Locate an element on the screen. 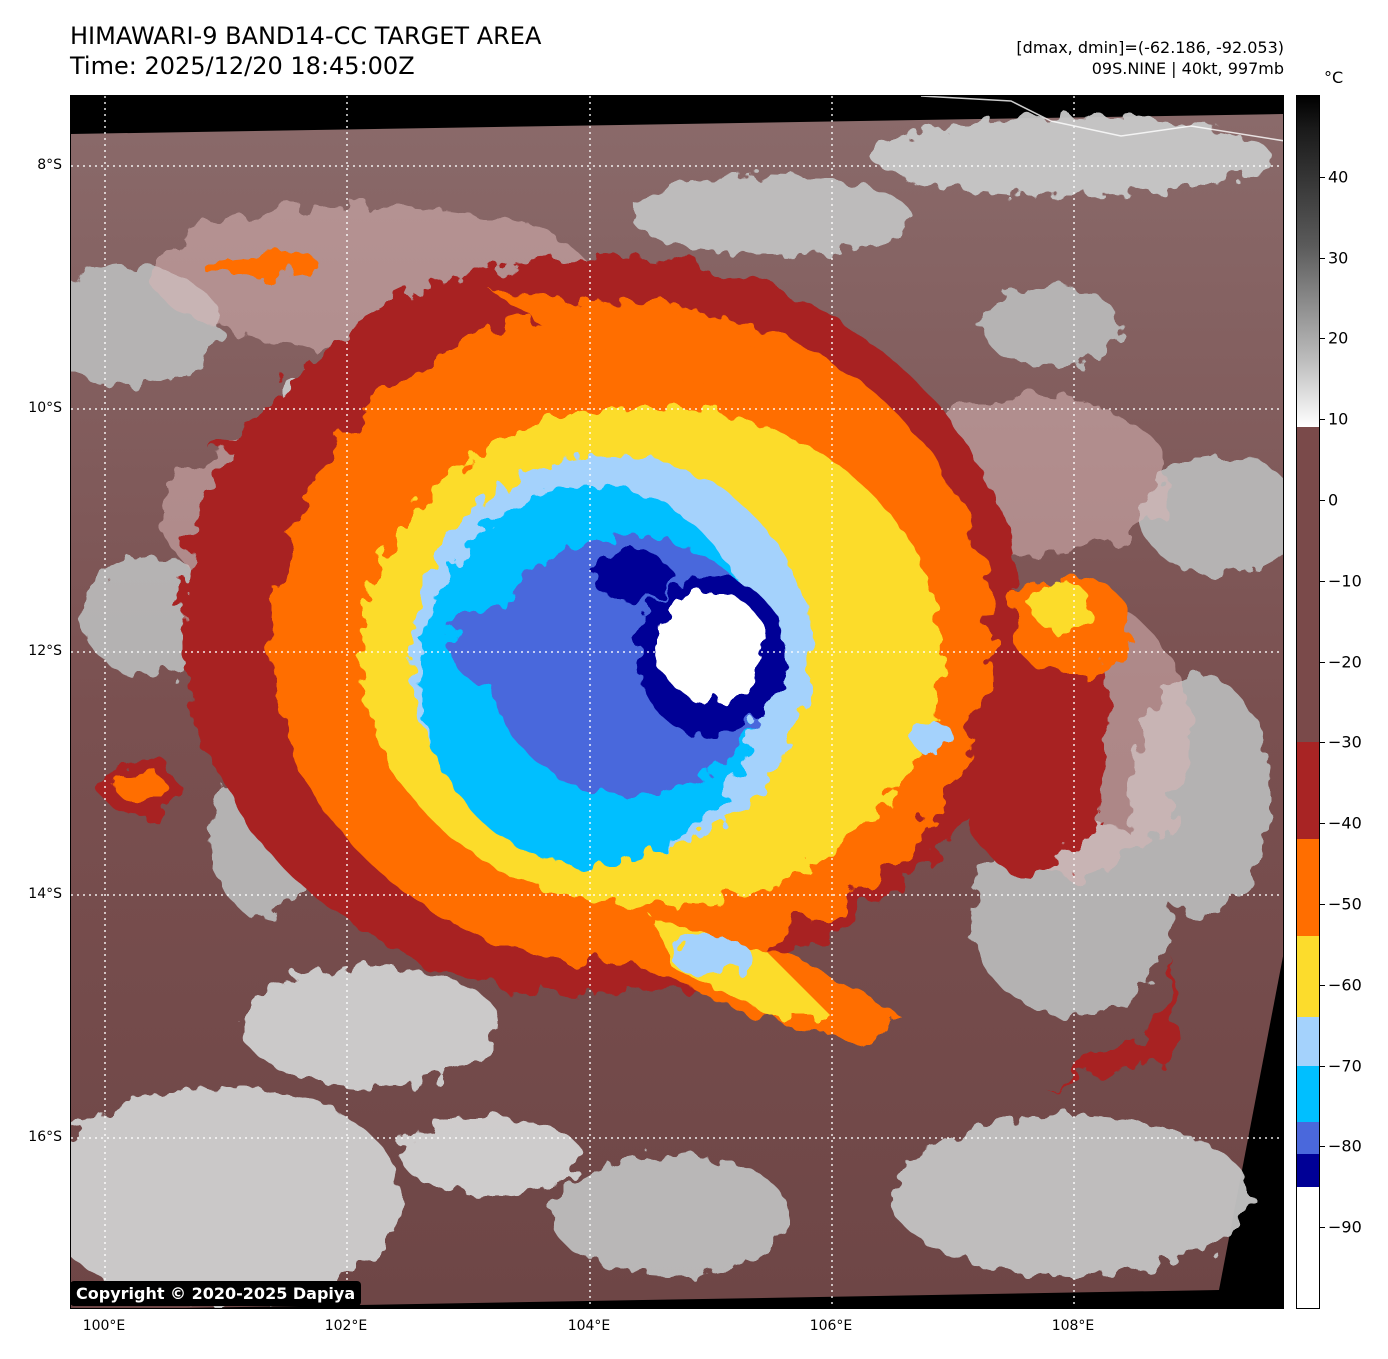 The width and height of the screenshot is (1388, 1359). colorbar-tick-label: −20 is located at coordinates (1345, 662).